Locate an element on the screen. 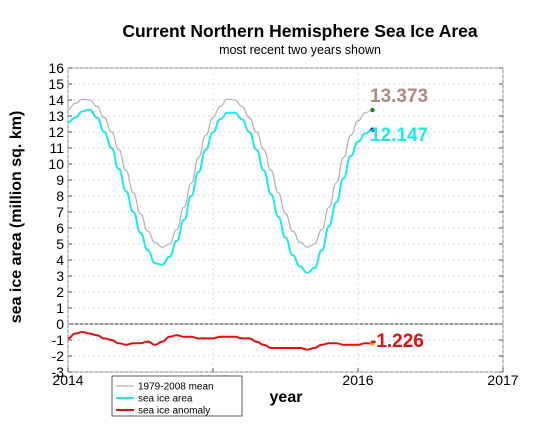 The height and width of the screenshot is (437, 539). y-tick-label: 2 is located at coordinates (60, 292).